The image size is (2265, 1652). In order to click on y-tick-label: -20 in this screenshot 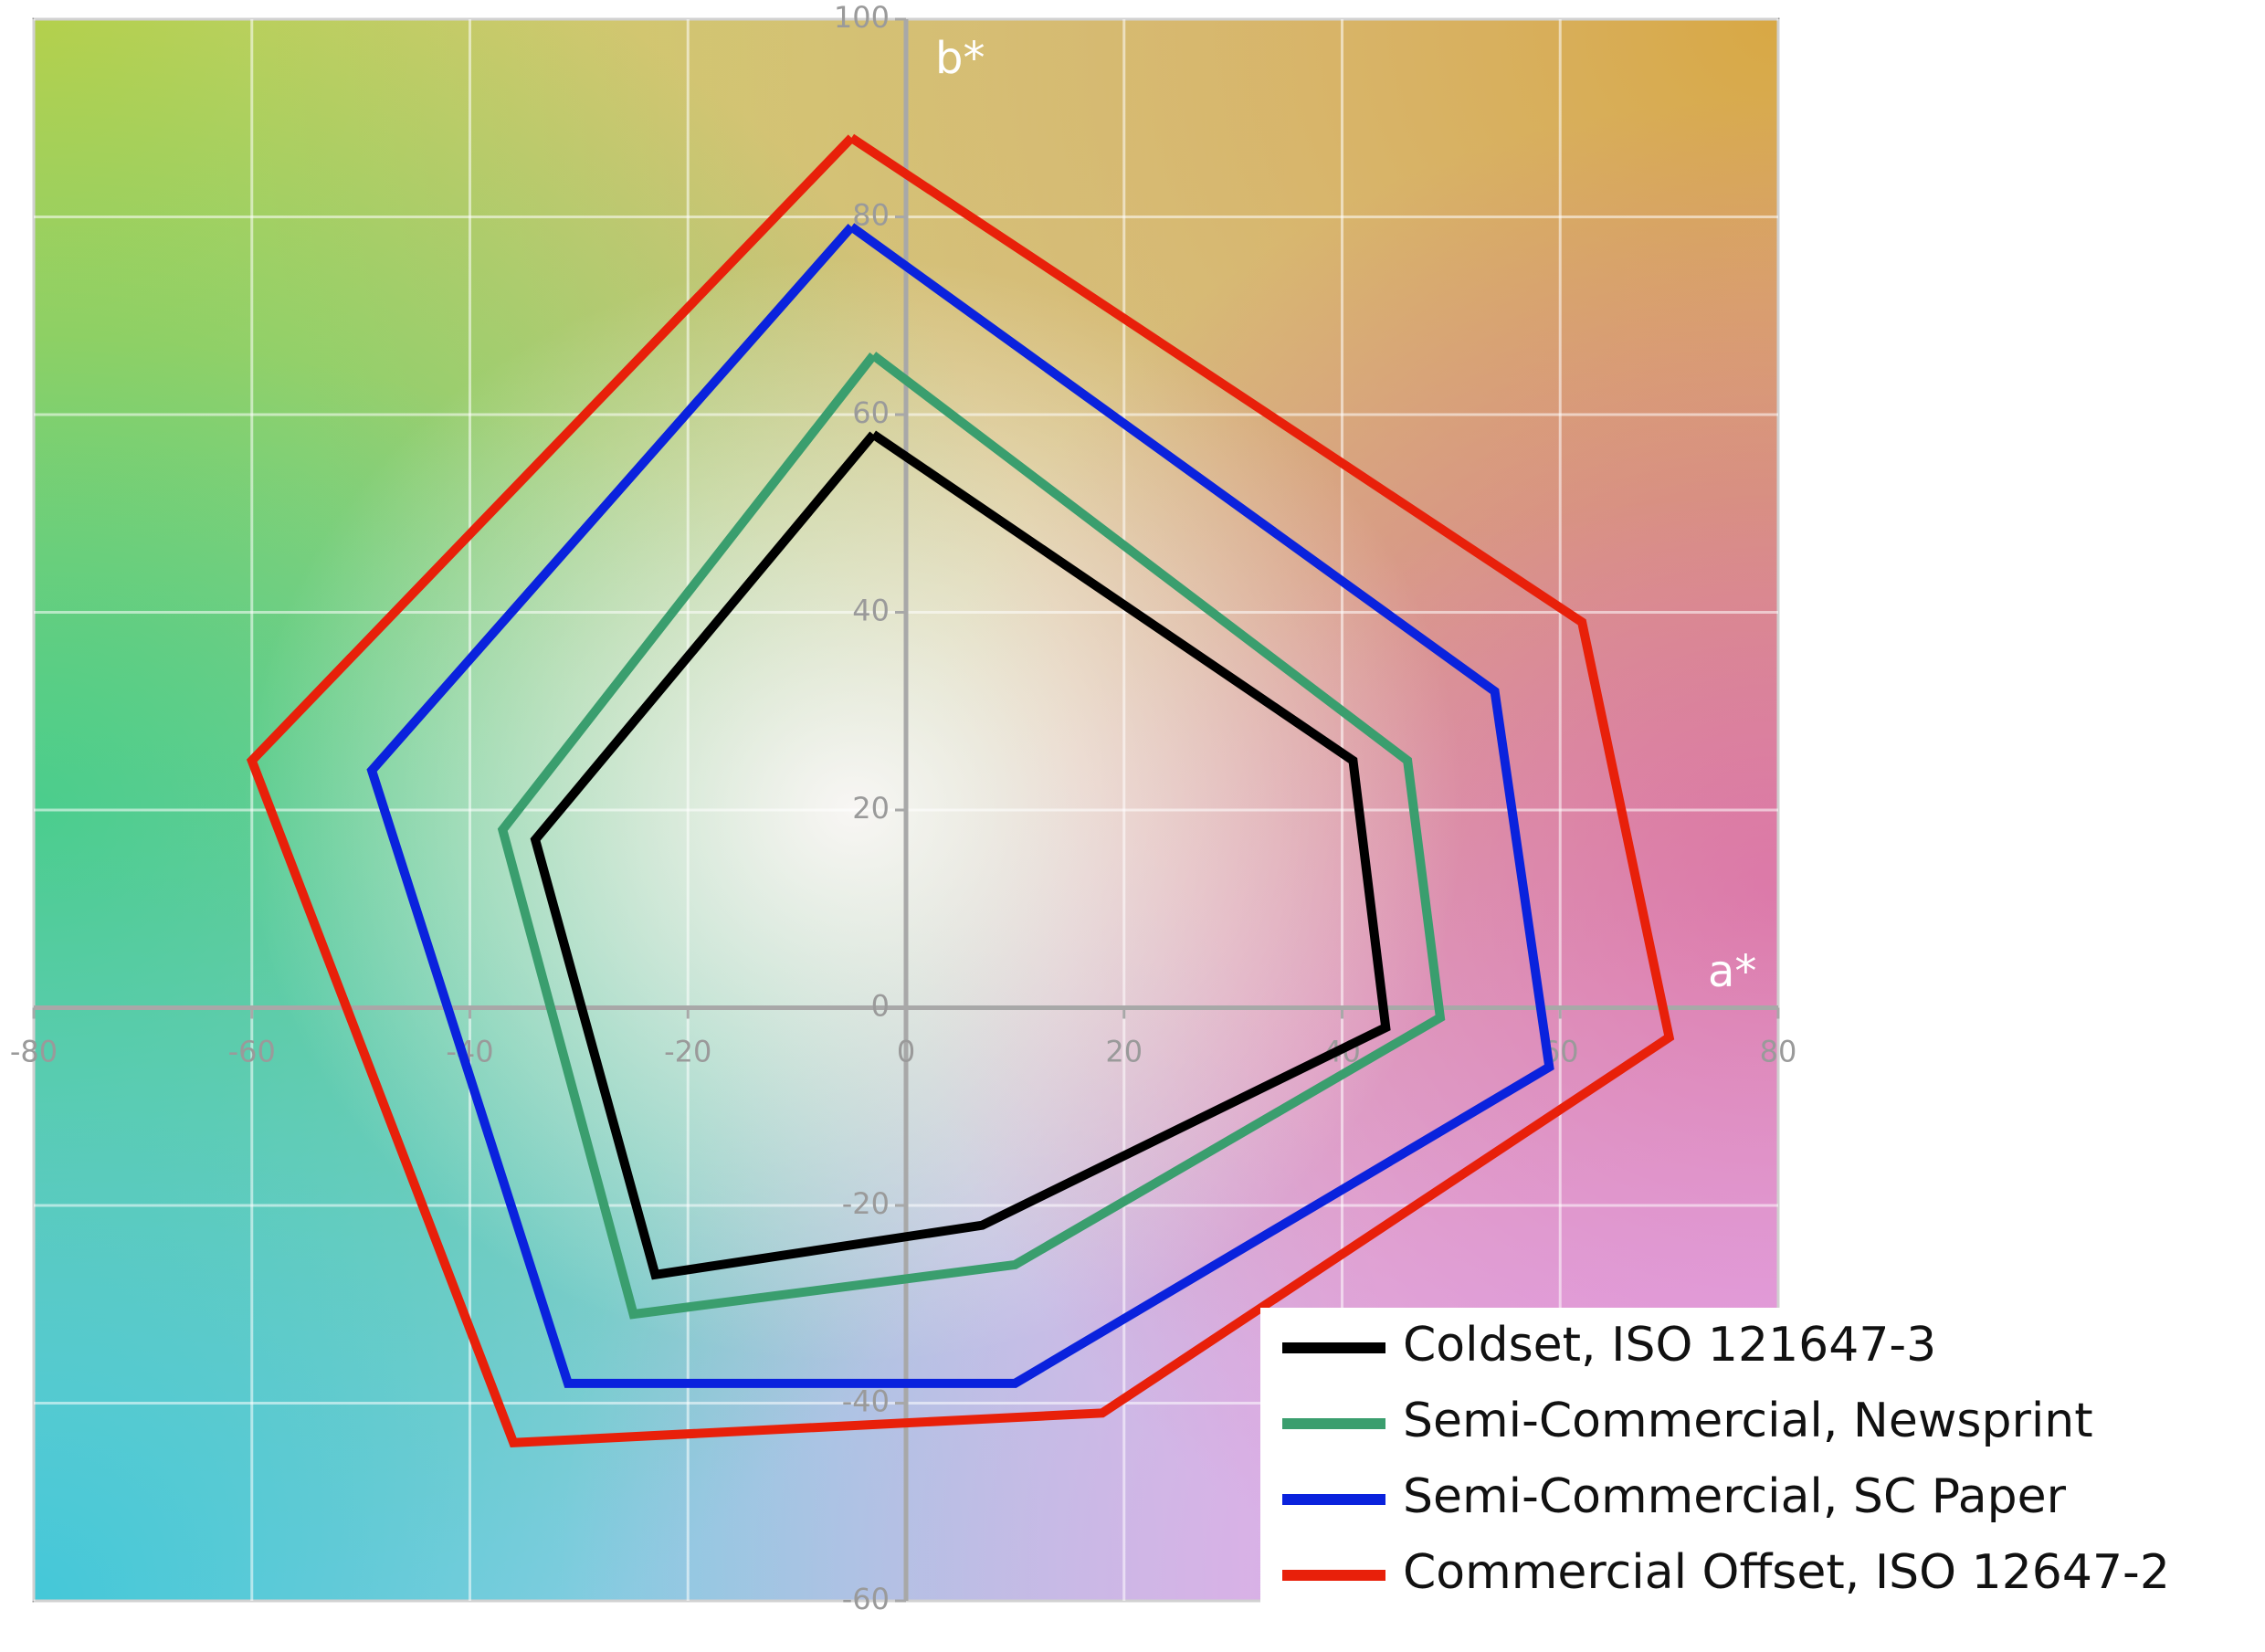, I will do `click(866, 1203)`.